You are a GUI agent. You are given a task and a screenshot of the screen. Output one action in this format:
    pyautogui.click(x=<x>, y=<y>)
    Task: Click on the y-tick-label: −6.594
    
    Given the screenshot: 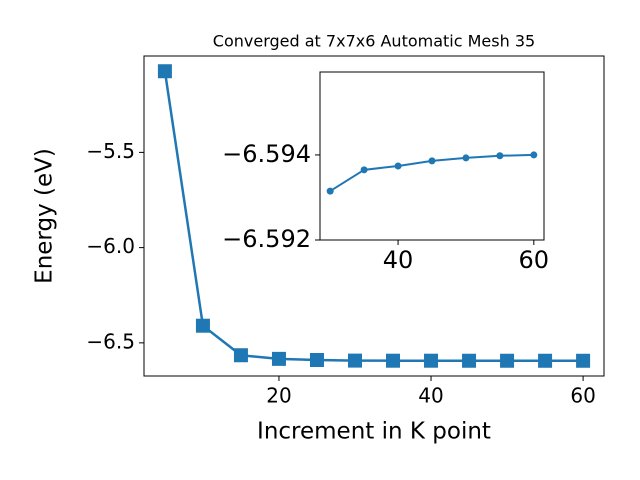 What is the action you would take?
    pyautogui.click(x=266, y=154)
    